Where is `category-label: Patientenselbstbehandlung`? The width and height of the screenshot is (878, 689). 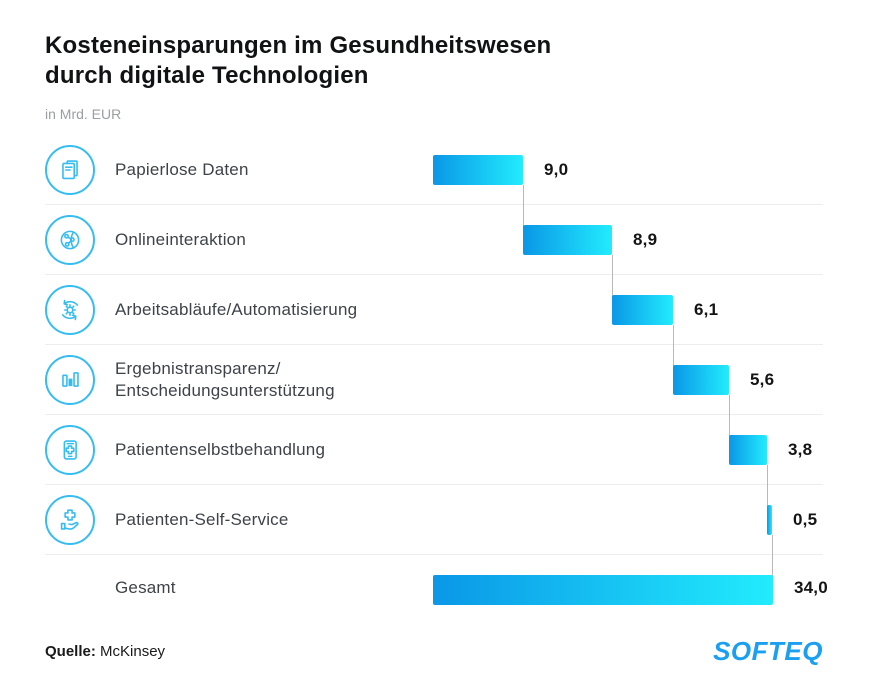 category-label: Patientenselbstbehandlung is located at coordinates (220, 449).